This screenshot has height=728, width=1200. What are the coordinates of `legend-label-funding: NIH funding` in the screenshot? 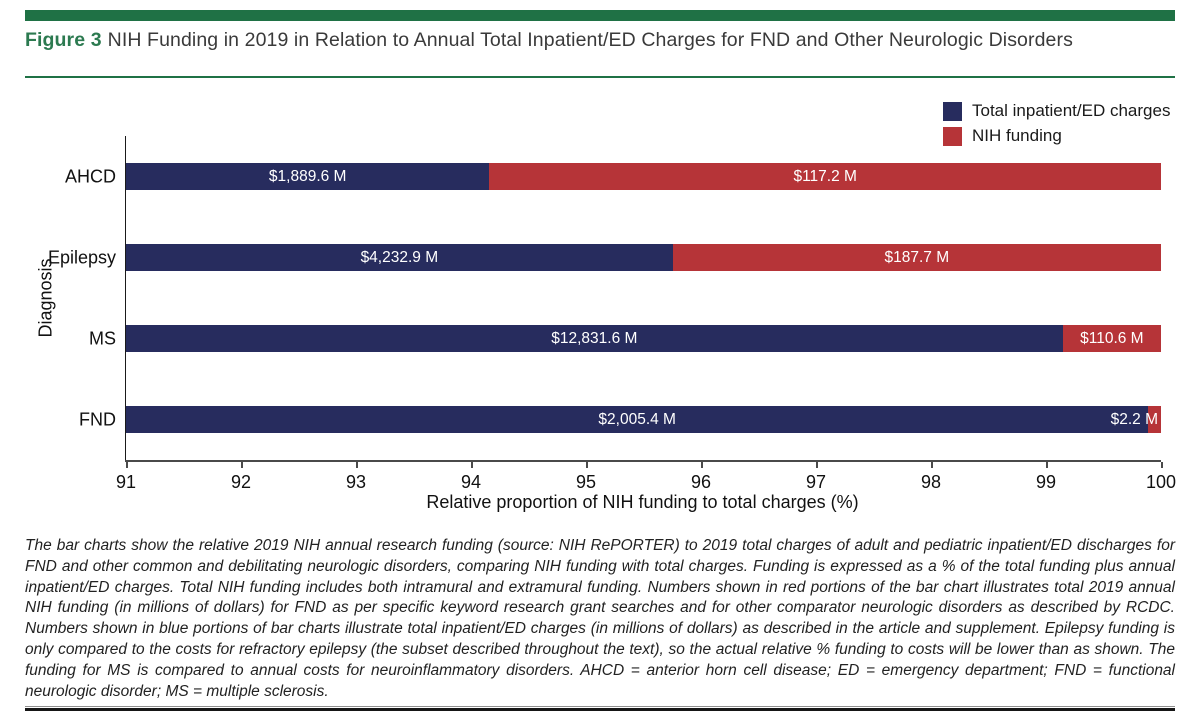 It's located at (1017, 135).